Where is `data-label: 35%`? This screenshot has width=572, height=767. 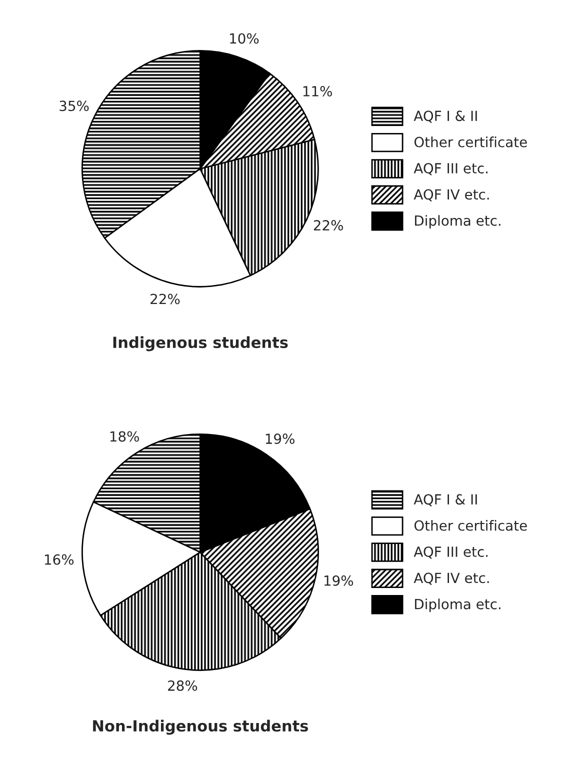
data-label: 35% is located at coordinates (74, 106).